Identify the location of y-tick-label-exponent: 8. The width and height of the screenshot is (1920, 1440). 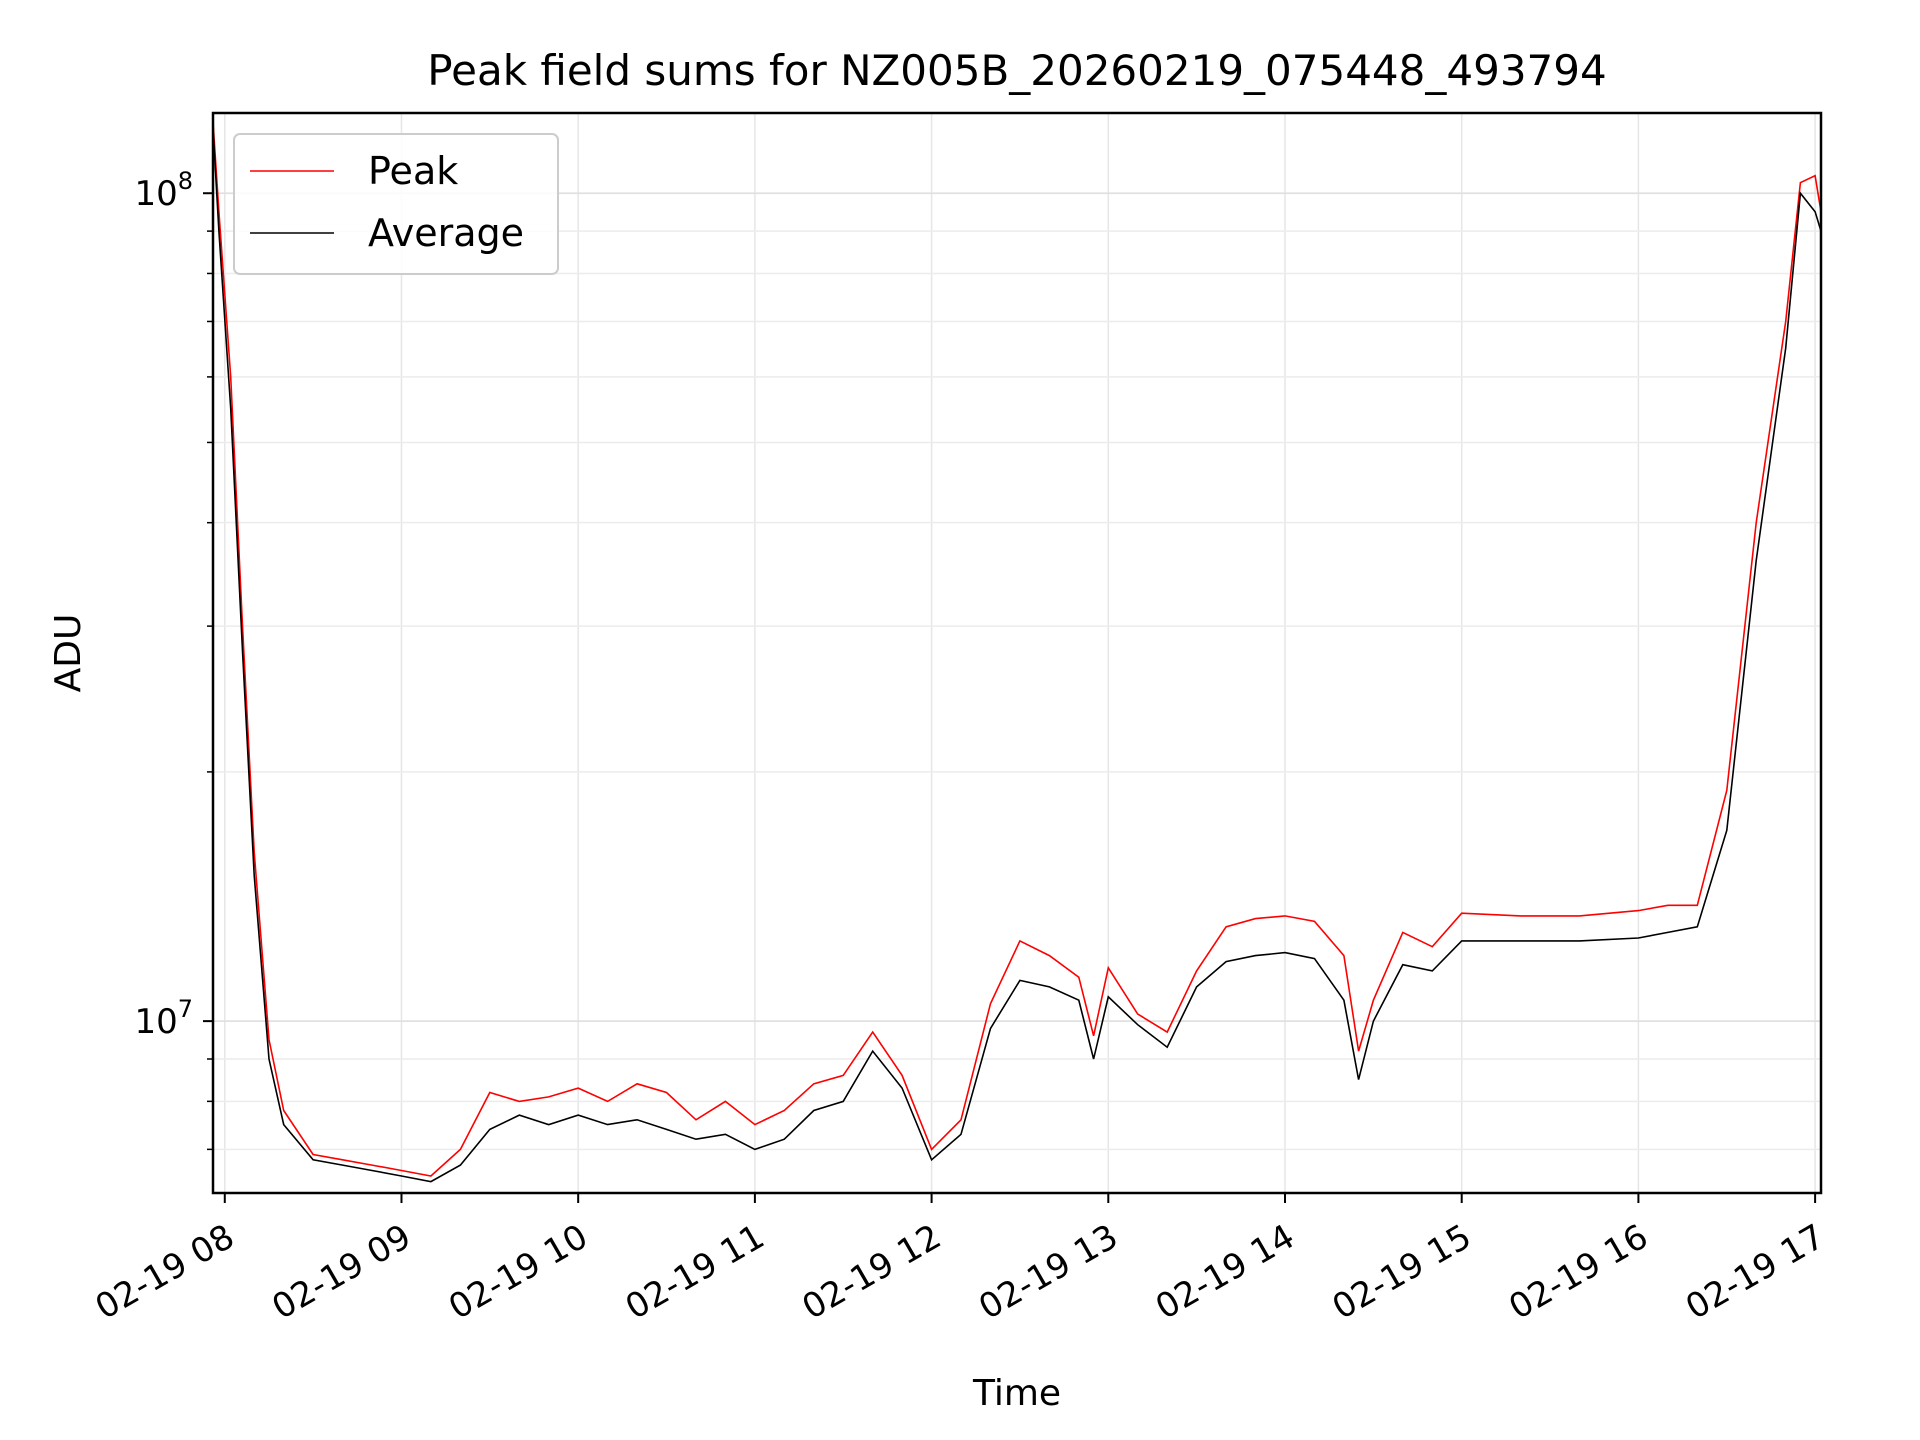
(185, 181).